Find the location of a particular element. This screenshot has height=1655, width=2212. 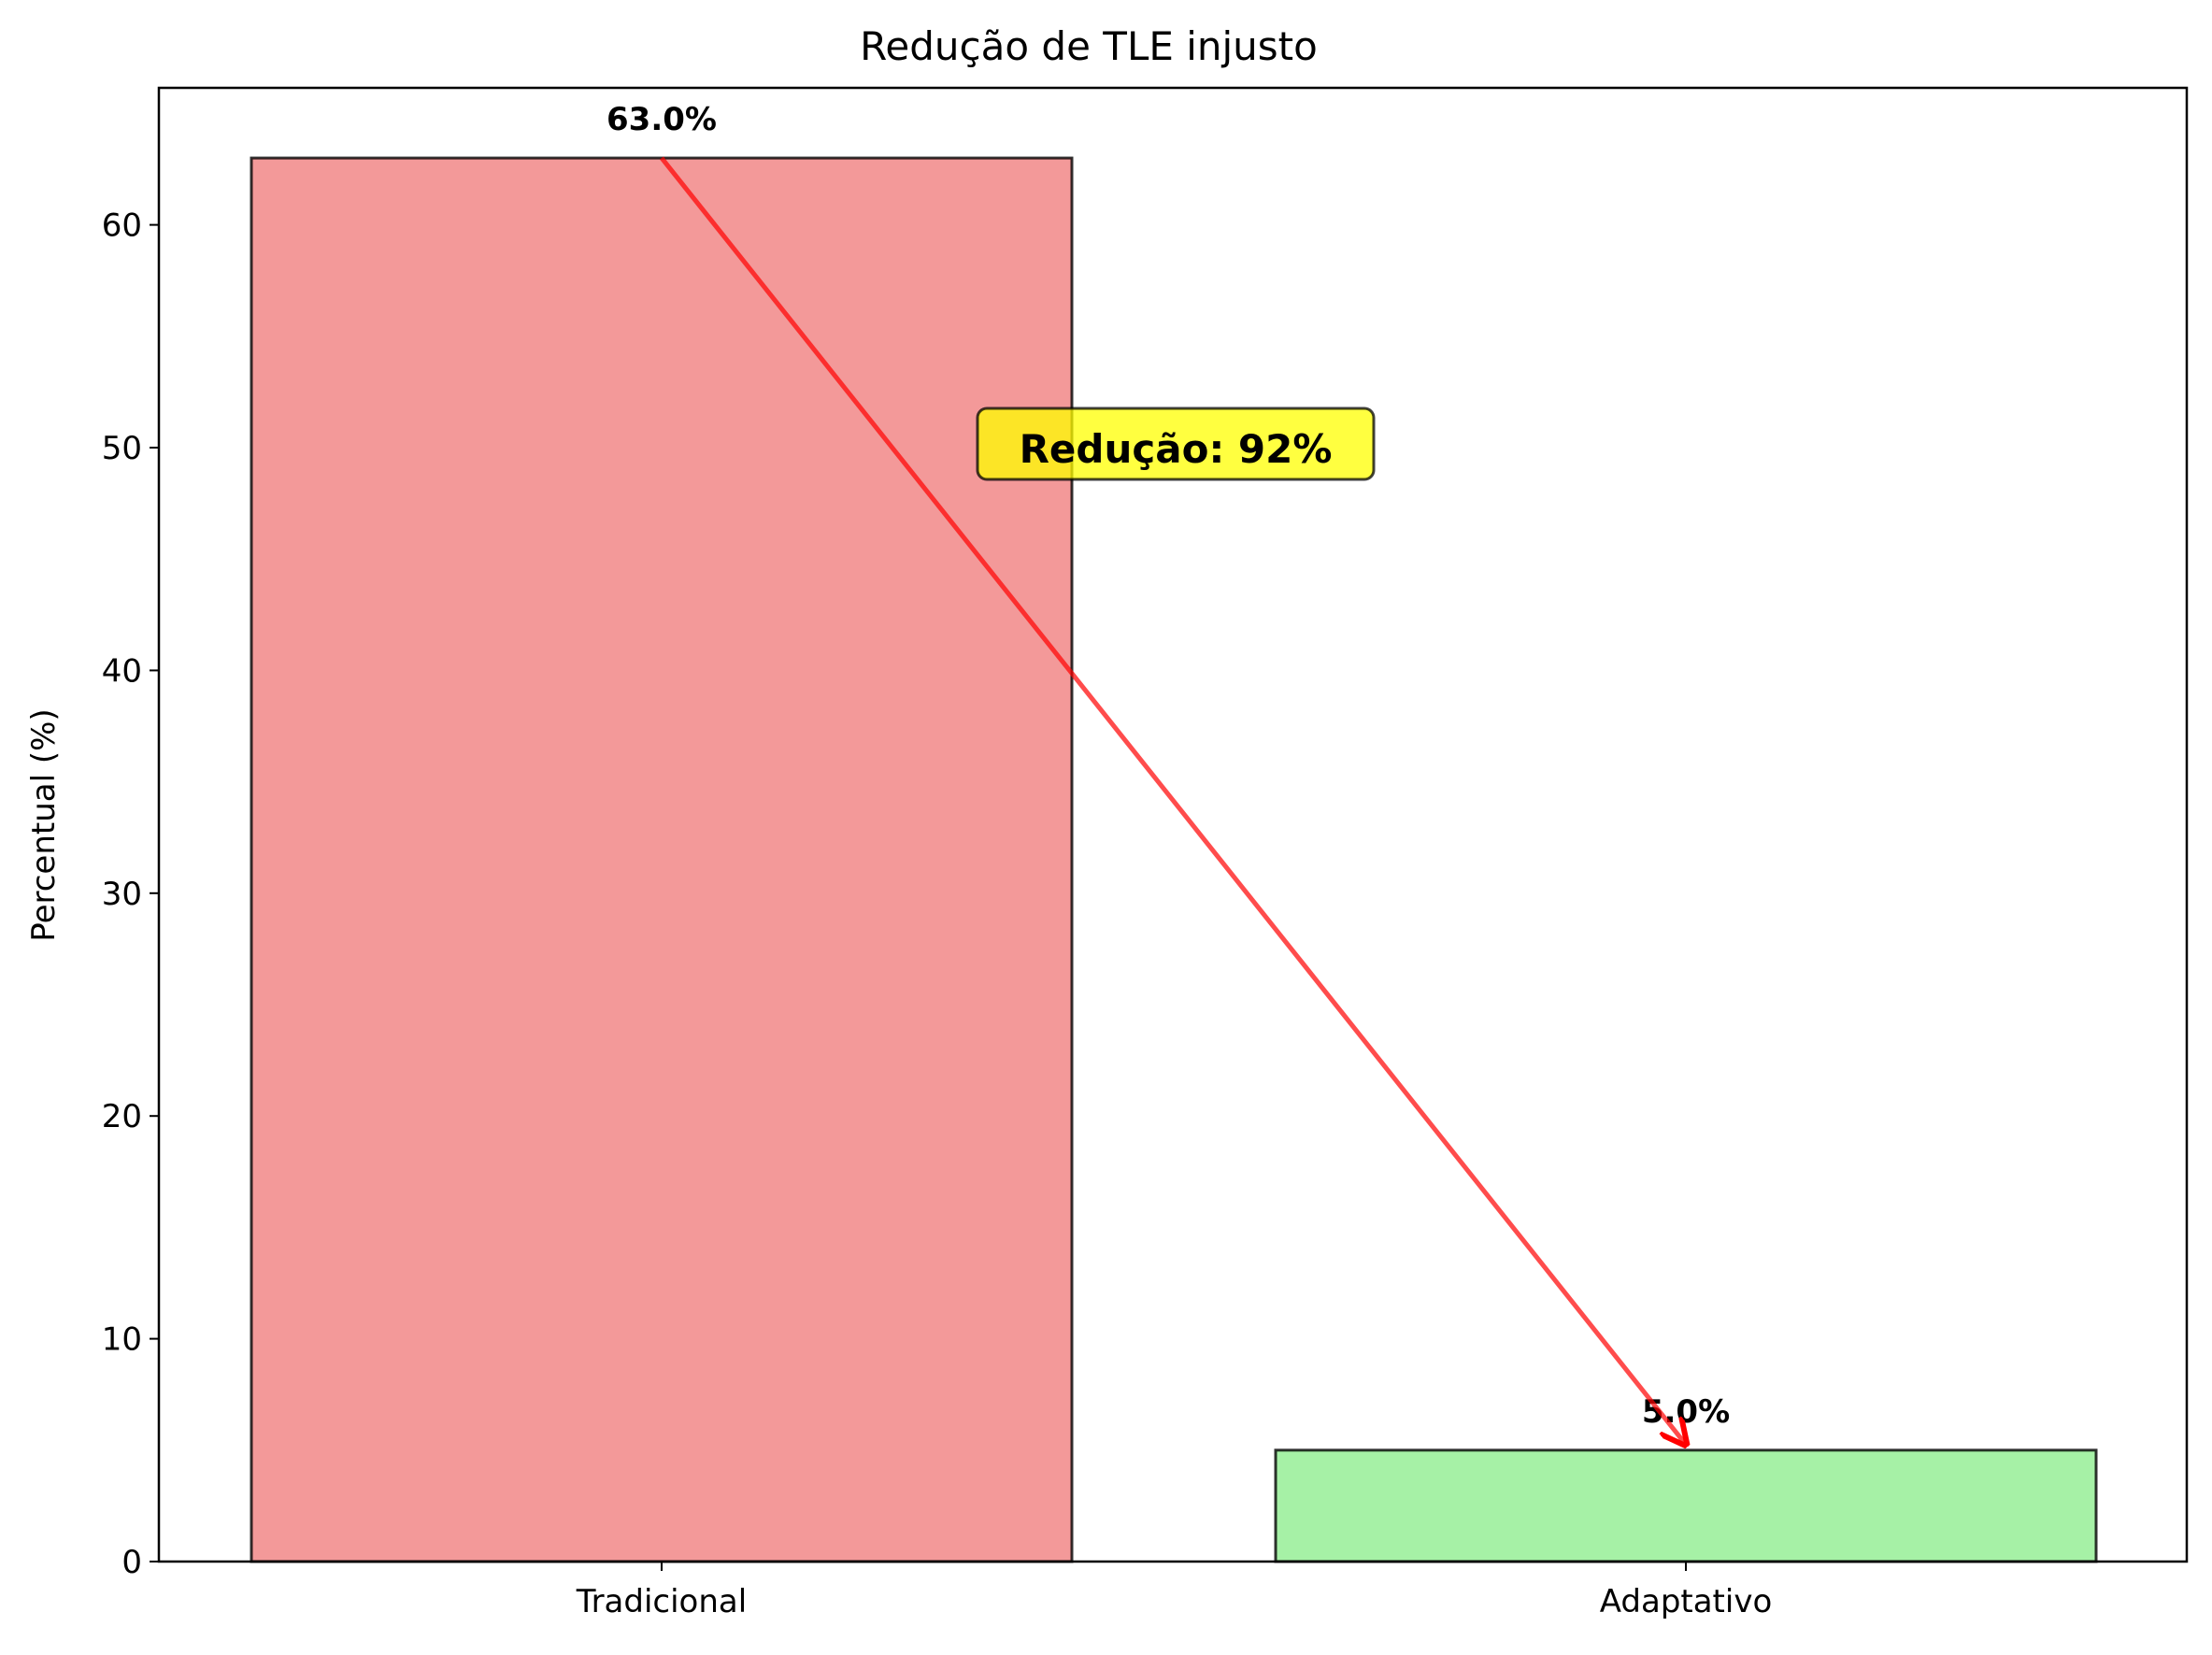

y-tick-label: 50 is located at coordinates (122, 448).